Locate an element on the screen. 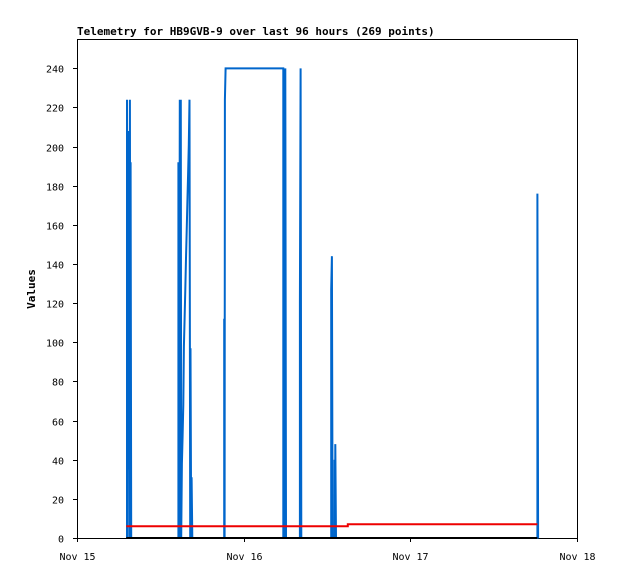  y-tick-label: 140 is located at coordinates (55, 266).